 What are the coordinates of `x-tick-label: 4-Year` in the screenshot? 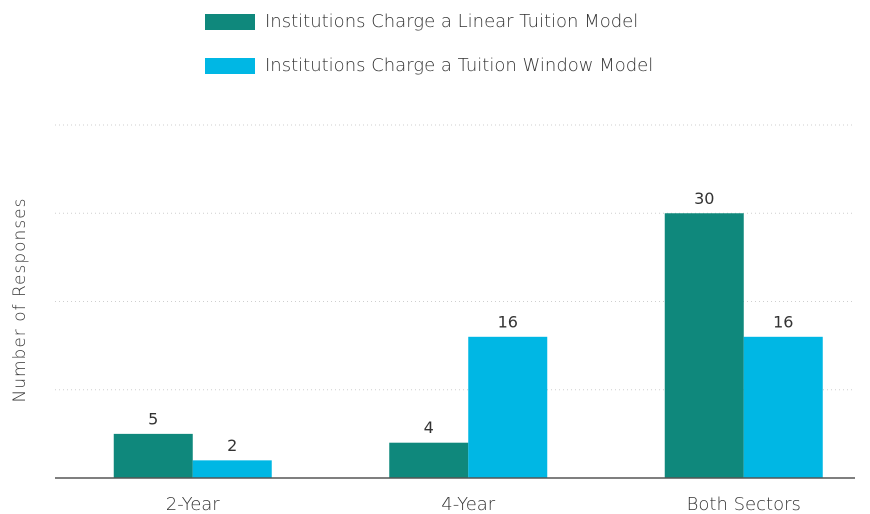 It's located at (468, 504).